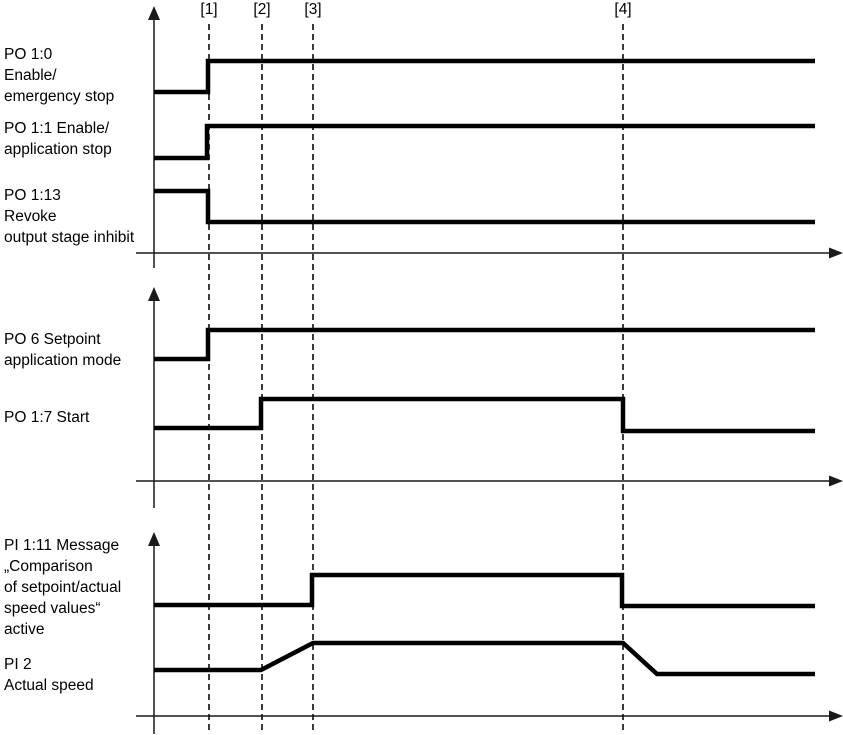 Image resolution: width=843 pixels, height=735 pixels. Describe the element at coordinates (836, 253) in the screenshot. I see `control-word-panel-time-axis-arrowhead-icon` at that location.